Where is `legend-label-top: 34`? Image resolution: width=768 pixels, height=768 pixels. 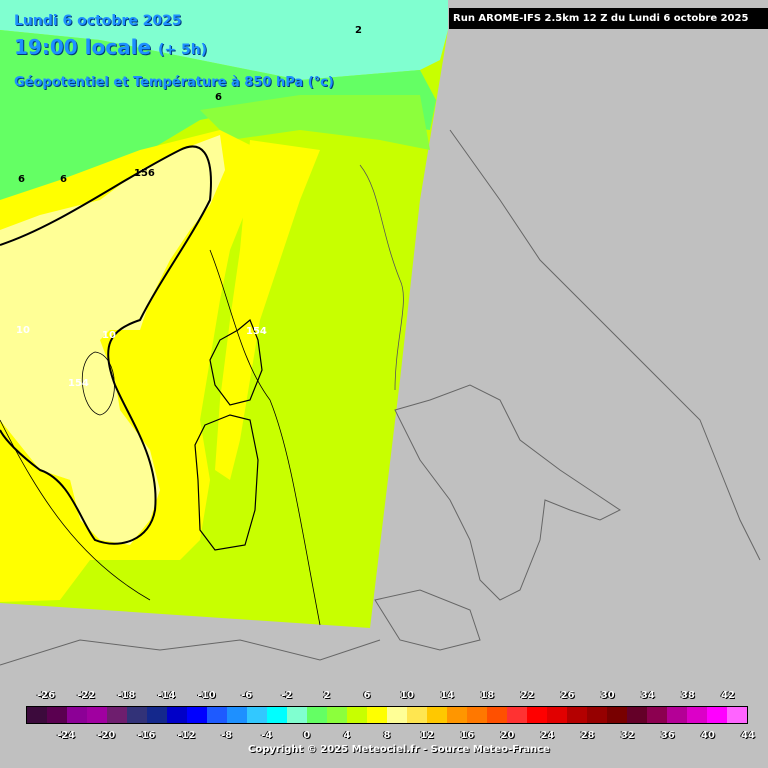 legend-label-top: 34 is located at coordinates (647, 695).